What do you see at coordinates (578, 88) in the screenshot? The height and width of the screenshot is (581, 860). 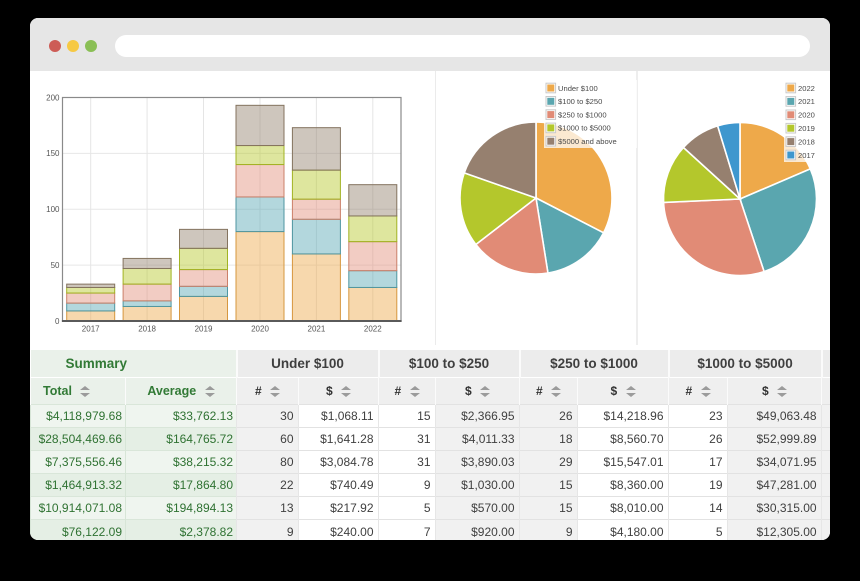 I see `svg-text: Under $100` at bounding box center [578, 88].